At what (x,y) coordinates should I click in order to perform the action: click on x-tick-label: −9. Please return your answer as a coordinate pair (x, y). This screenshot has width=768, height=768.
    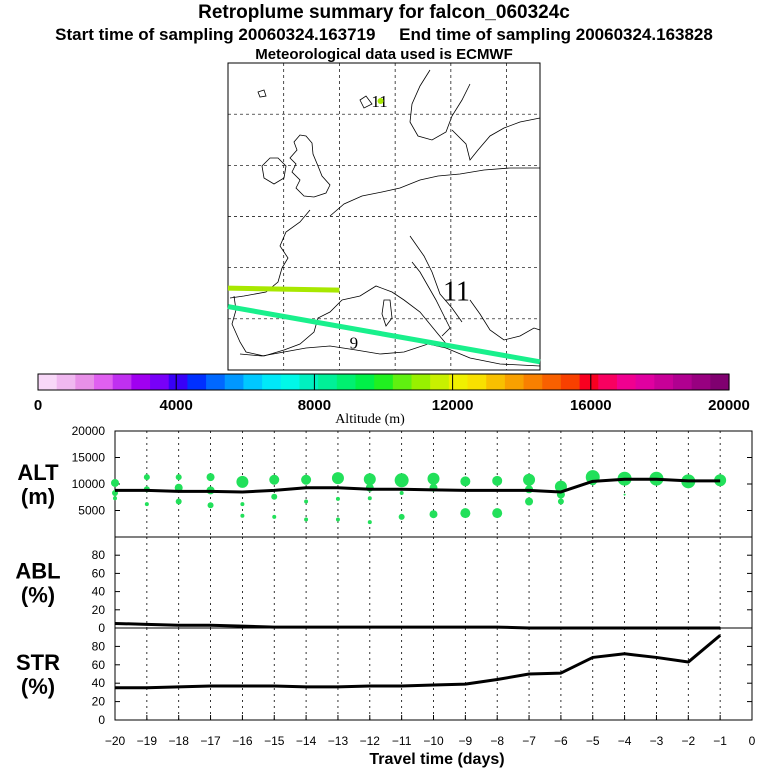
    Looking at the image, I should click on (466, 741).